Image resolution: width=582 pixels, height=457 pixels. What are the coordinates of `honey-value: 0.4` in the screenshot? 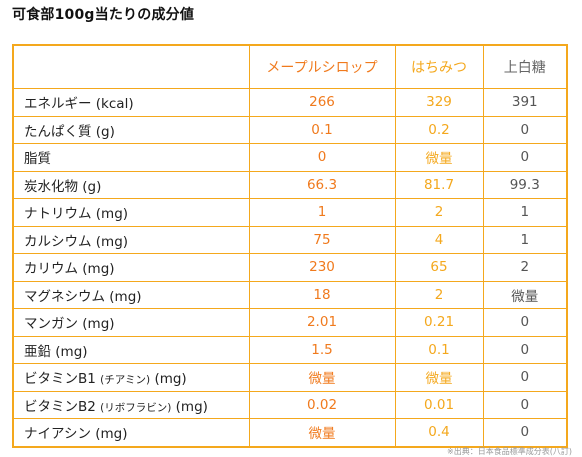 It's located at (439, 432).